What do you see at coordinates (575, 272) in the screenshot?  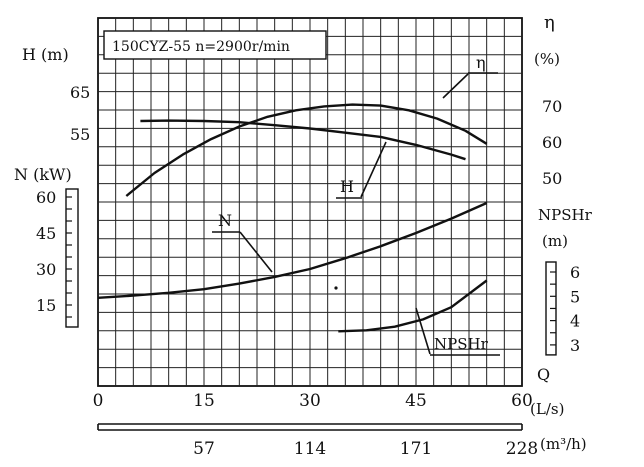 I see `npshr-tick-label: 6` at bounding box center [575, 272].